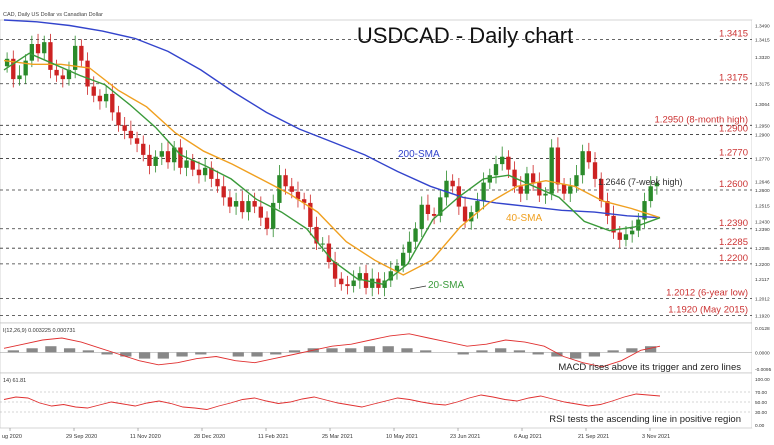 The height and width of the screenshot is (445, 774). Describe the element at coordinates (733, 258) in the screenshot. I see `level-label: 1.2200` at that location.